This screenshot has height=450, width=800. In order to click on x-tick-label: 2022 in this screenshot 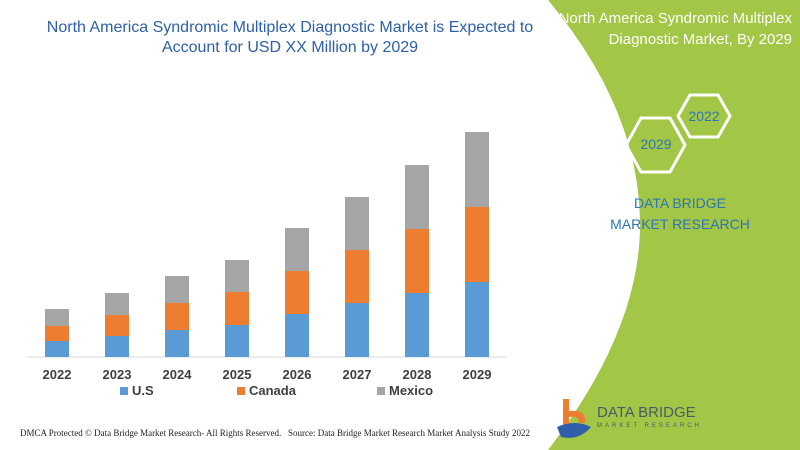, I will do `click(57, 374)`.